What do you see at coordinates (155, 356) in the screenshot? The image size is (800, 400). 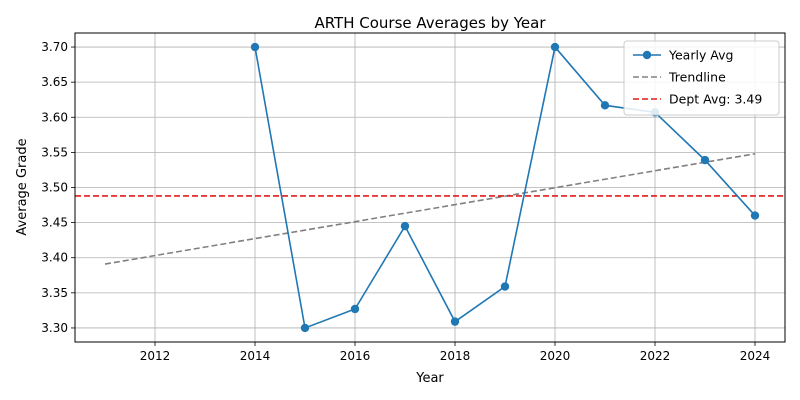 I see `x-tick-label: 2012` at bounding box center [155, 356].